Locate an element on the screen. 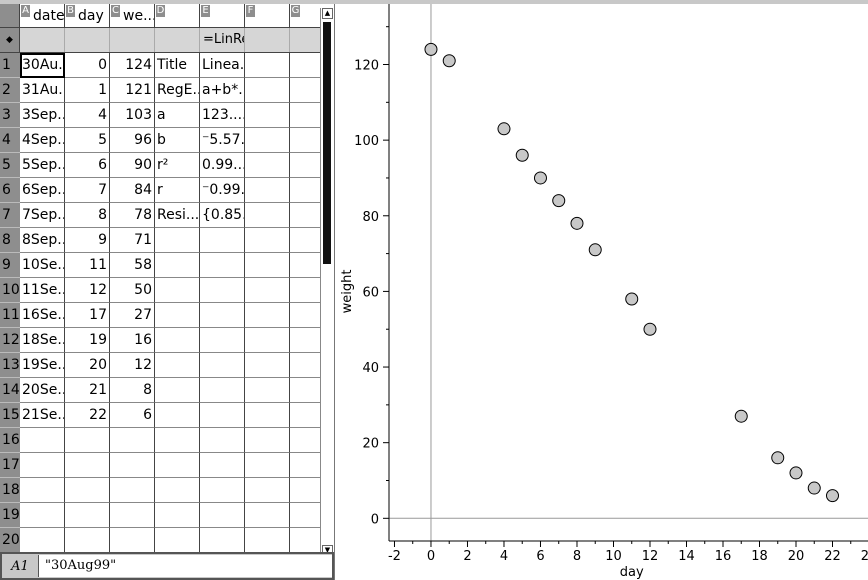  cell-f19 is located at coordinates (267, 515).